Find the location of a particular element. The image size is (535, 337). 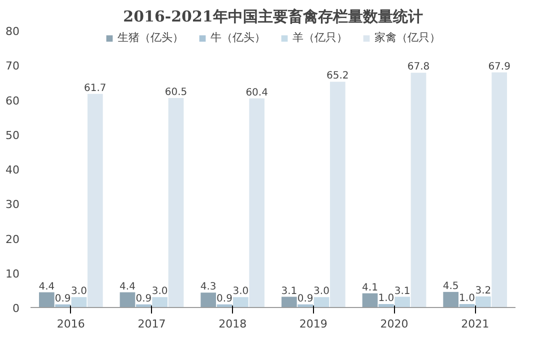

data-label: 3.2 is located at coordinates (483, 290).